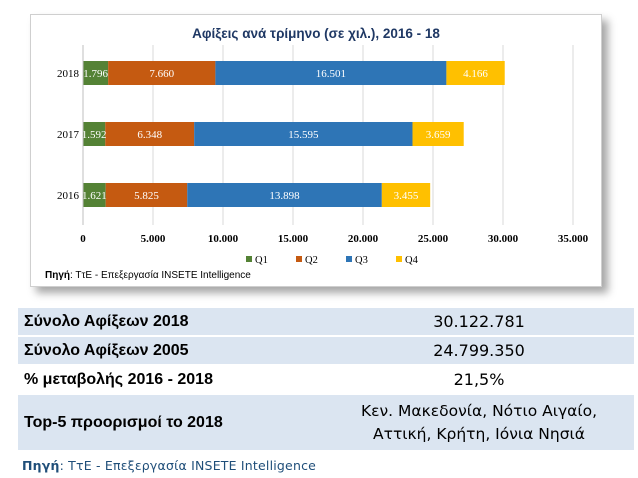  I want to click on x-tick-label: 5.000, so click(153, 239).